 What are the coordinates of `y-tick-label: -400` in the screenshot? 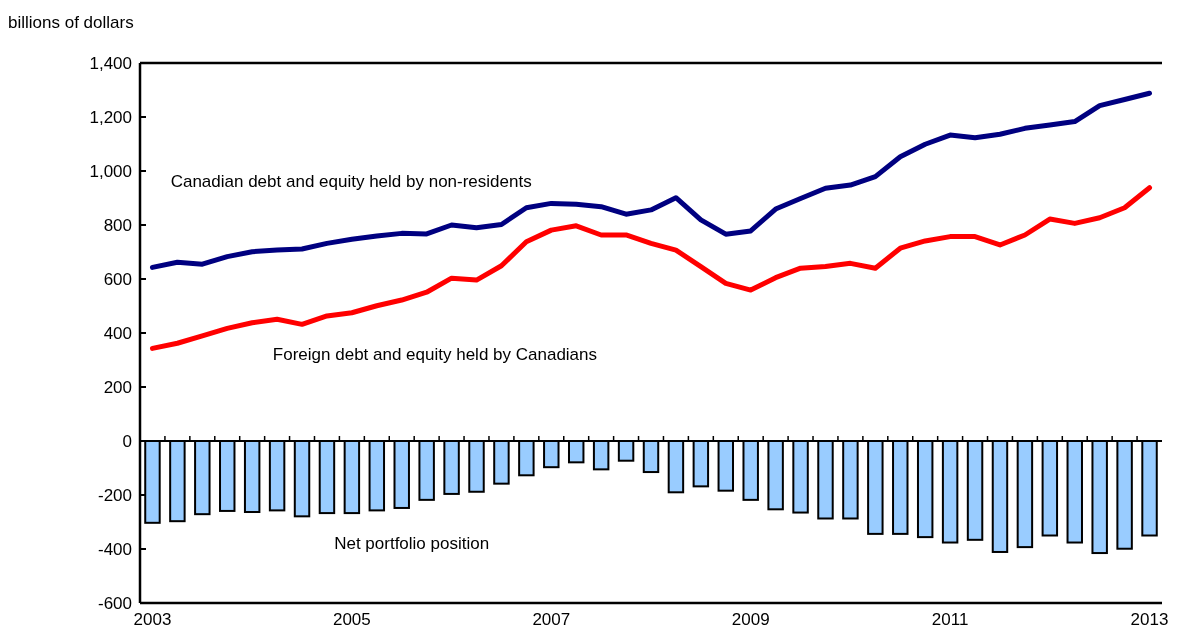 It's located at (114, 549).